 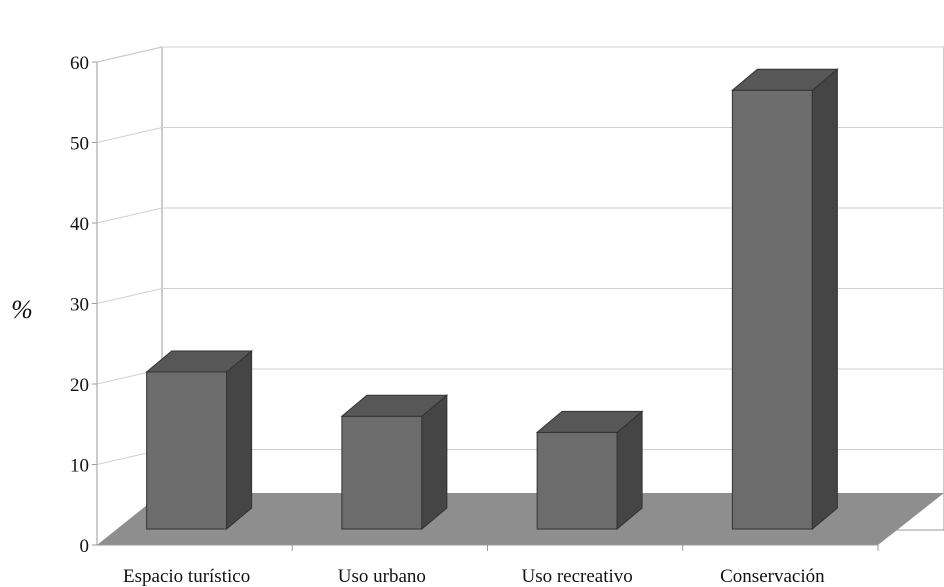 What do you see at coordinates (382, 576) in the screenshot?
I see `x-tick-label: Uso urbano` at bounding box center [382, 576].